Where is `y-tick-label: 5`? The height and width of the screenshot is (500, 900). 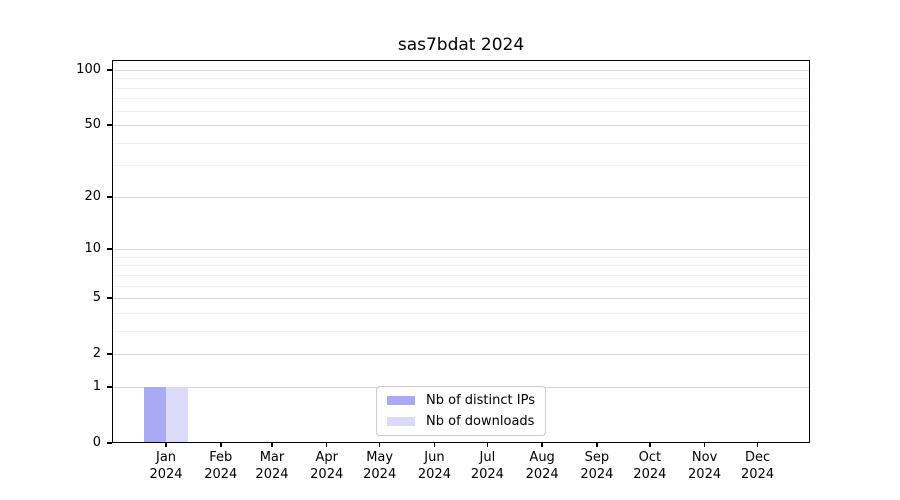
y-tick-label: 5 is located at coordinates (96, 298).